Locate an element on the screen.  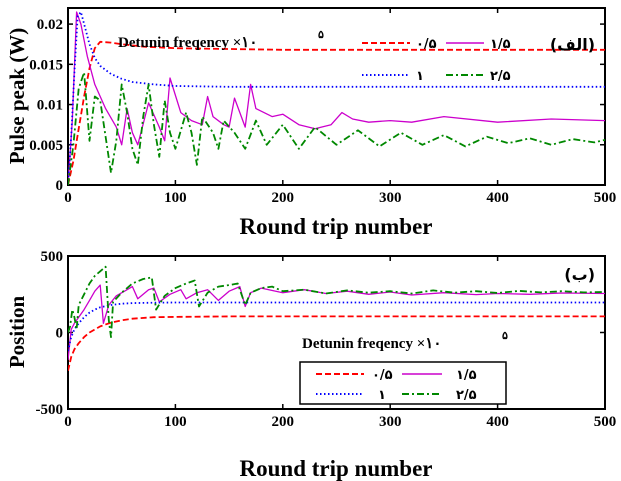
y-axis-label: Position is located at coordinates (17, 332).